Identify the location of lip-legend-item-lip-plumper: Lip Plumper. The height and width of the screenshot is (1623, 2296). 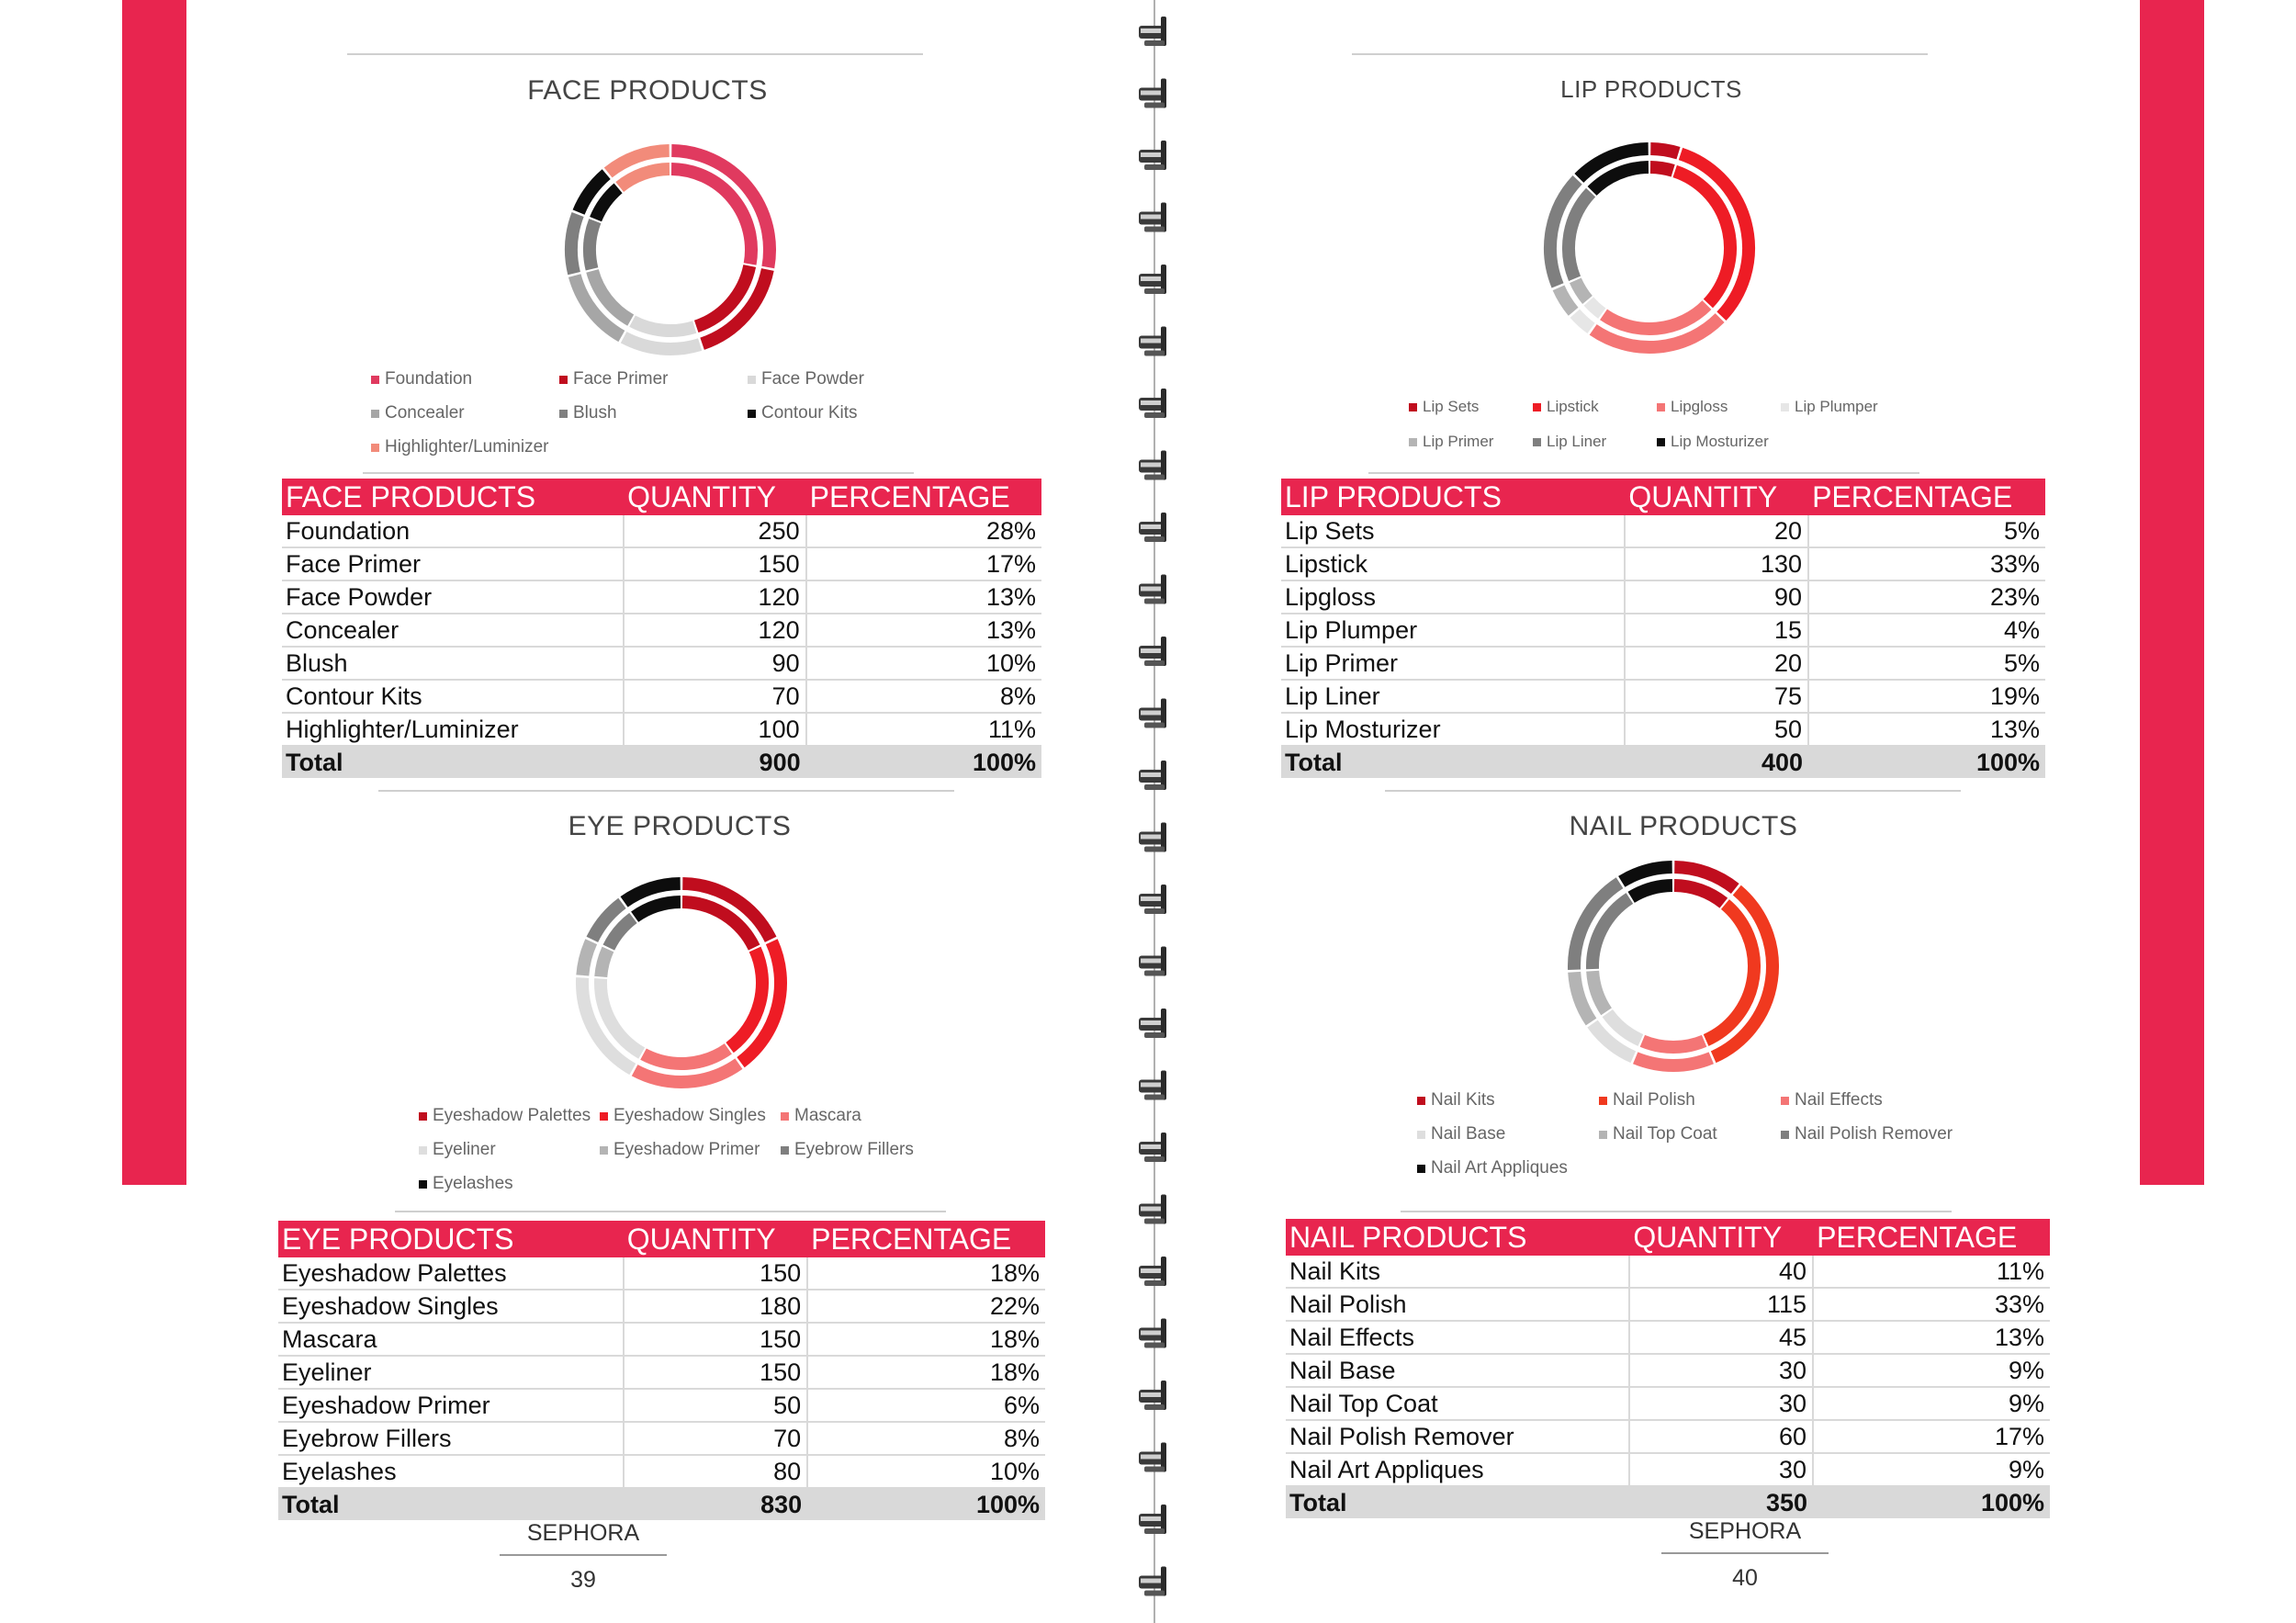
(1843, 407).